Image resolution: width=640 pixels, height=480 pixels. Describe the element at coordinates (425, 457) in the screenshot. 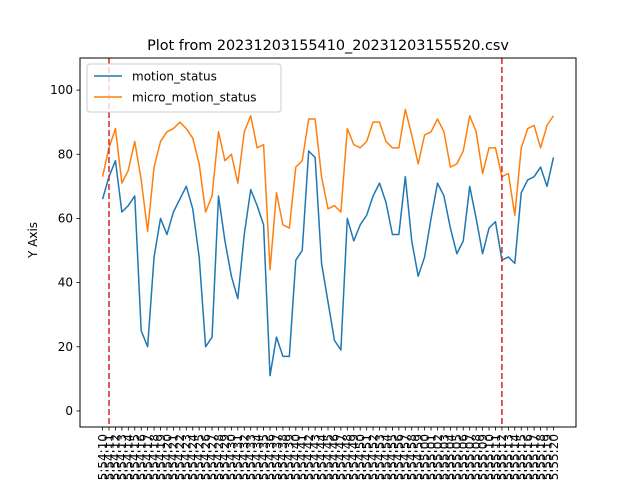

I see `x-tick-label: 15:55:00` at that location.